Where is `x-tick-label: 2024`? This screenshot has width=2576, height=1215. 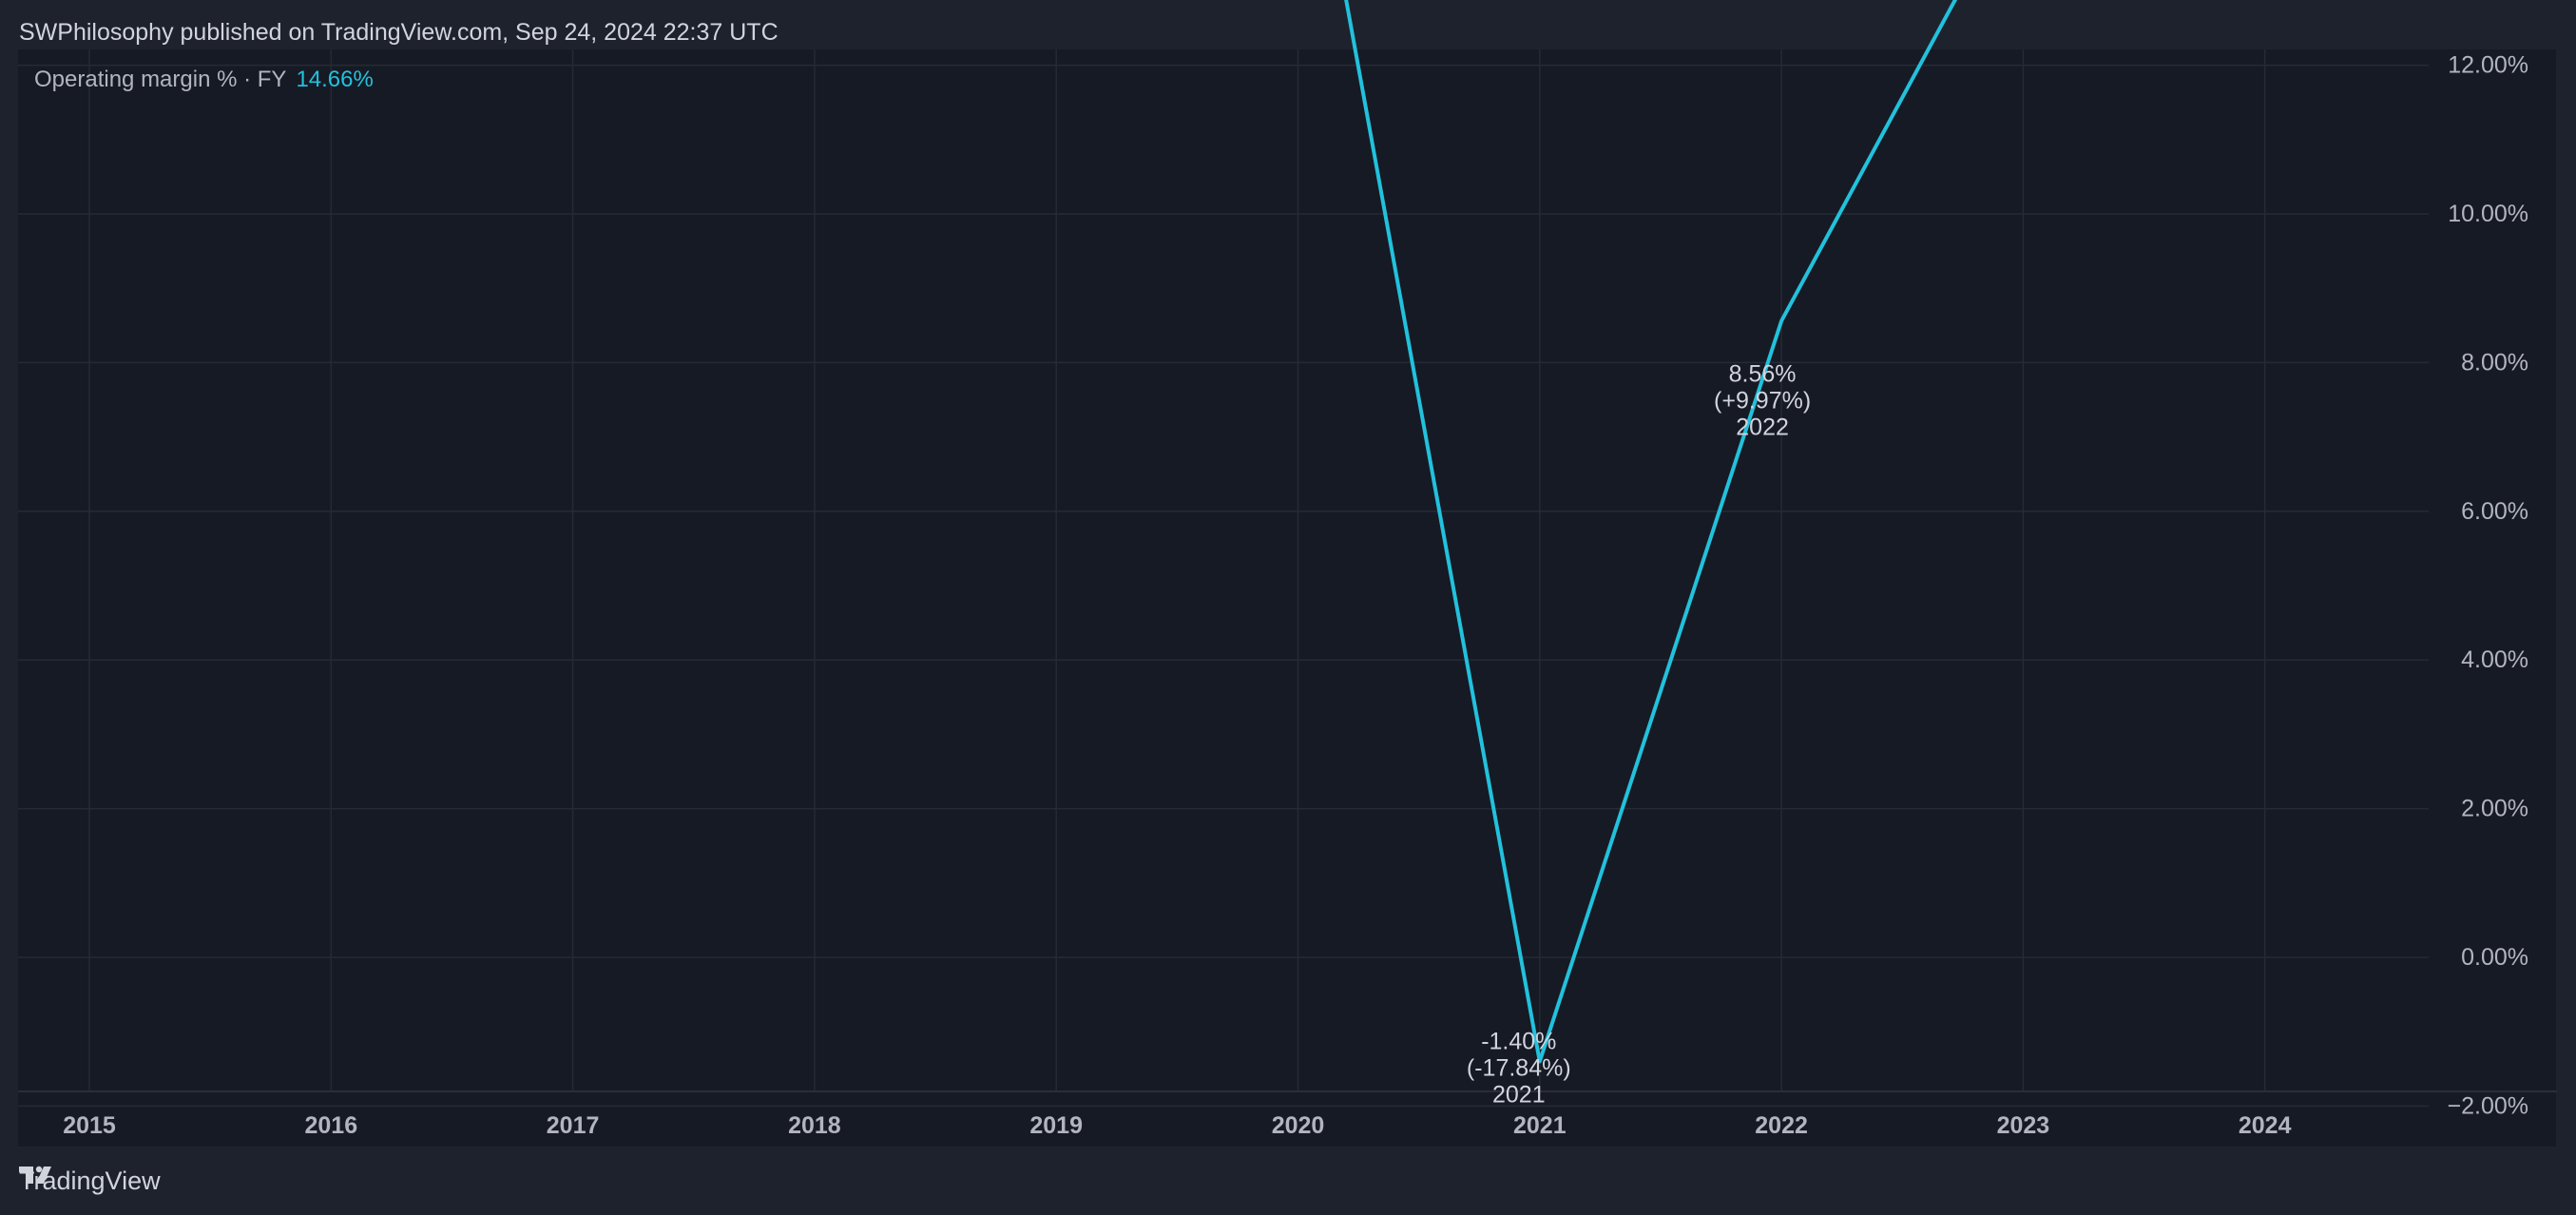
x-tick-label: 2024 is located at coordinates (2265, 1125).